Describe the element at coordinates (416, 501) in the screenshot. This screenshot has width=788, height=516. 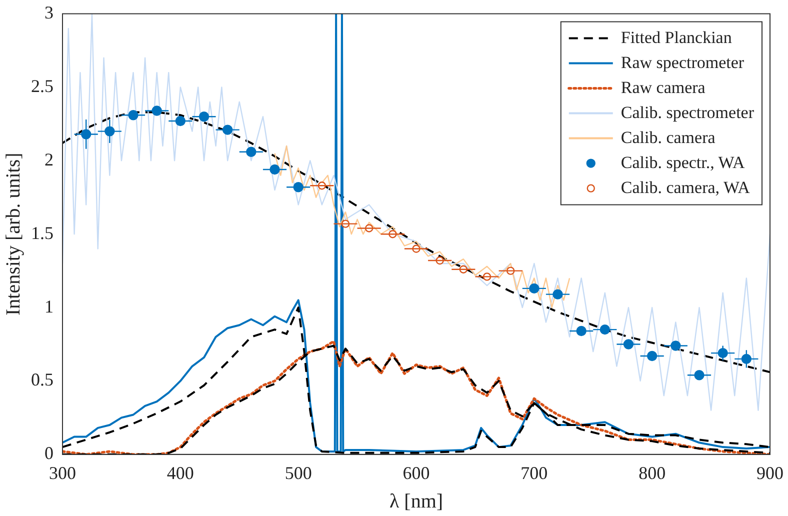
I see `x-axis-title: λ [nm]` at that location.